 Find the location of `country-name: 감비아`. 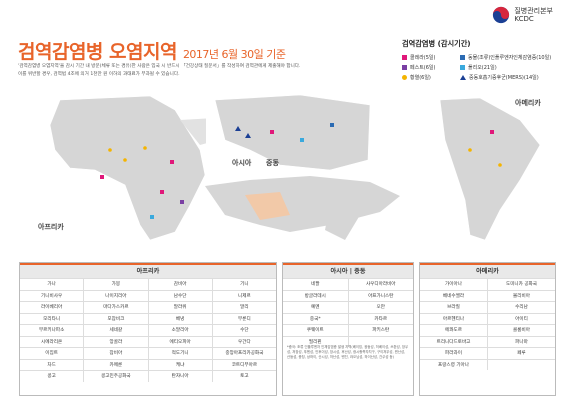

country-name: 감비아 is located at coordinates (180, 285).